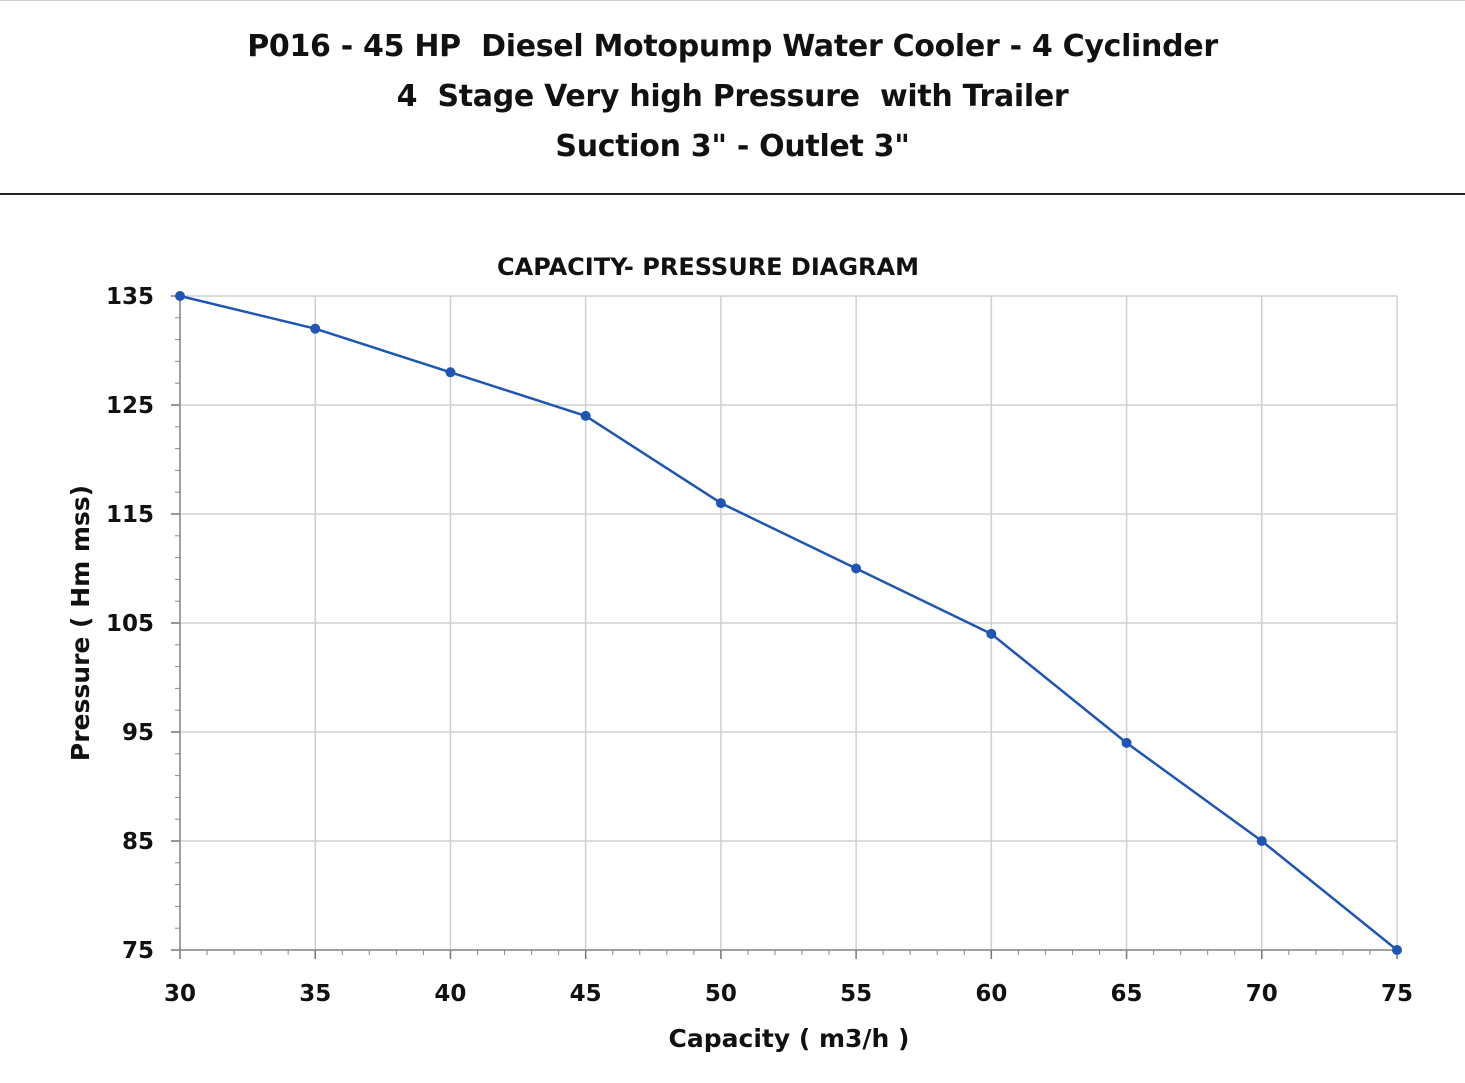 This screenshot has width=1465, height=1083. Describe the element at coordinates (732, 194) in the screenshot. I see `header-divider` at that location.